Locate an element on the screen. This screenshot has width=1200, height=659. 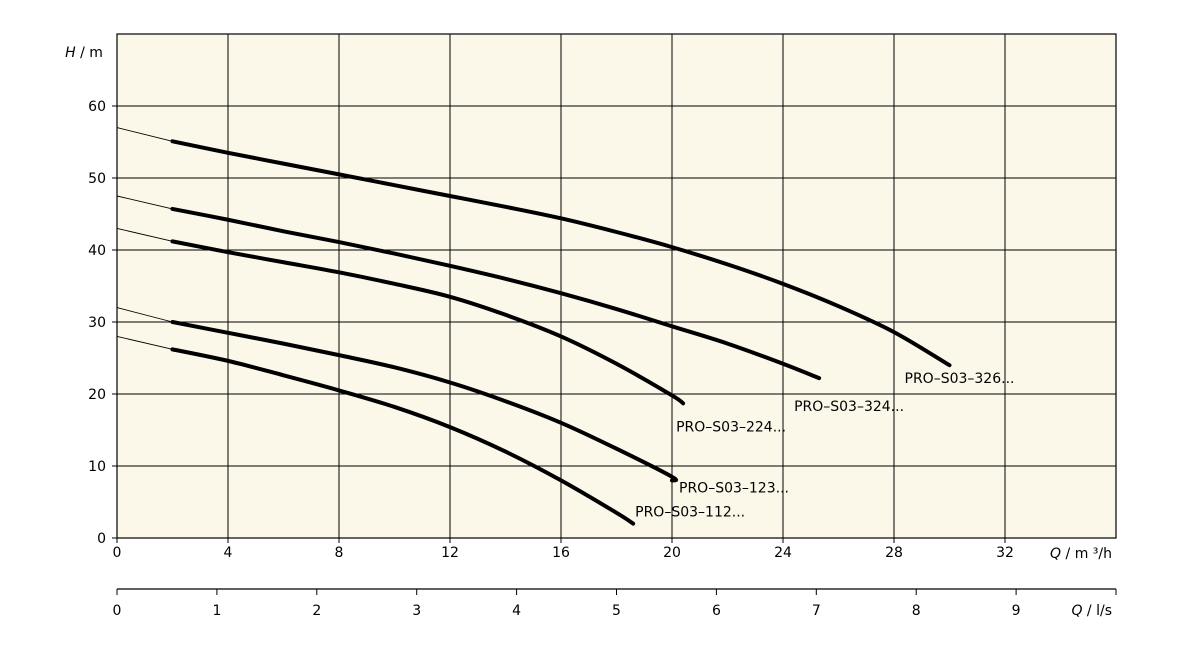
x-tick-label: 4 is located at coordinates (228, 553).